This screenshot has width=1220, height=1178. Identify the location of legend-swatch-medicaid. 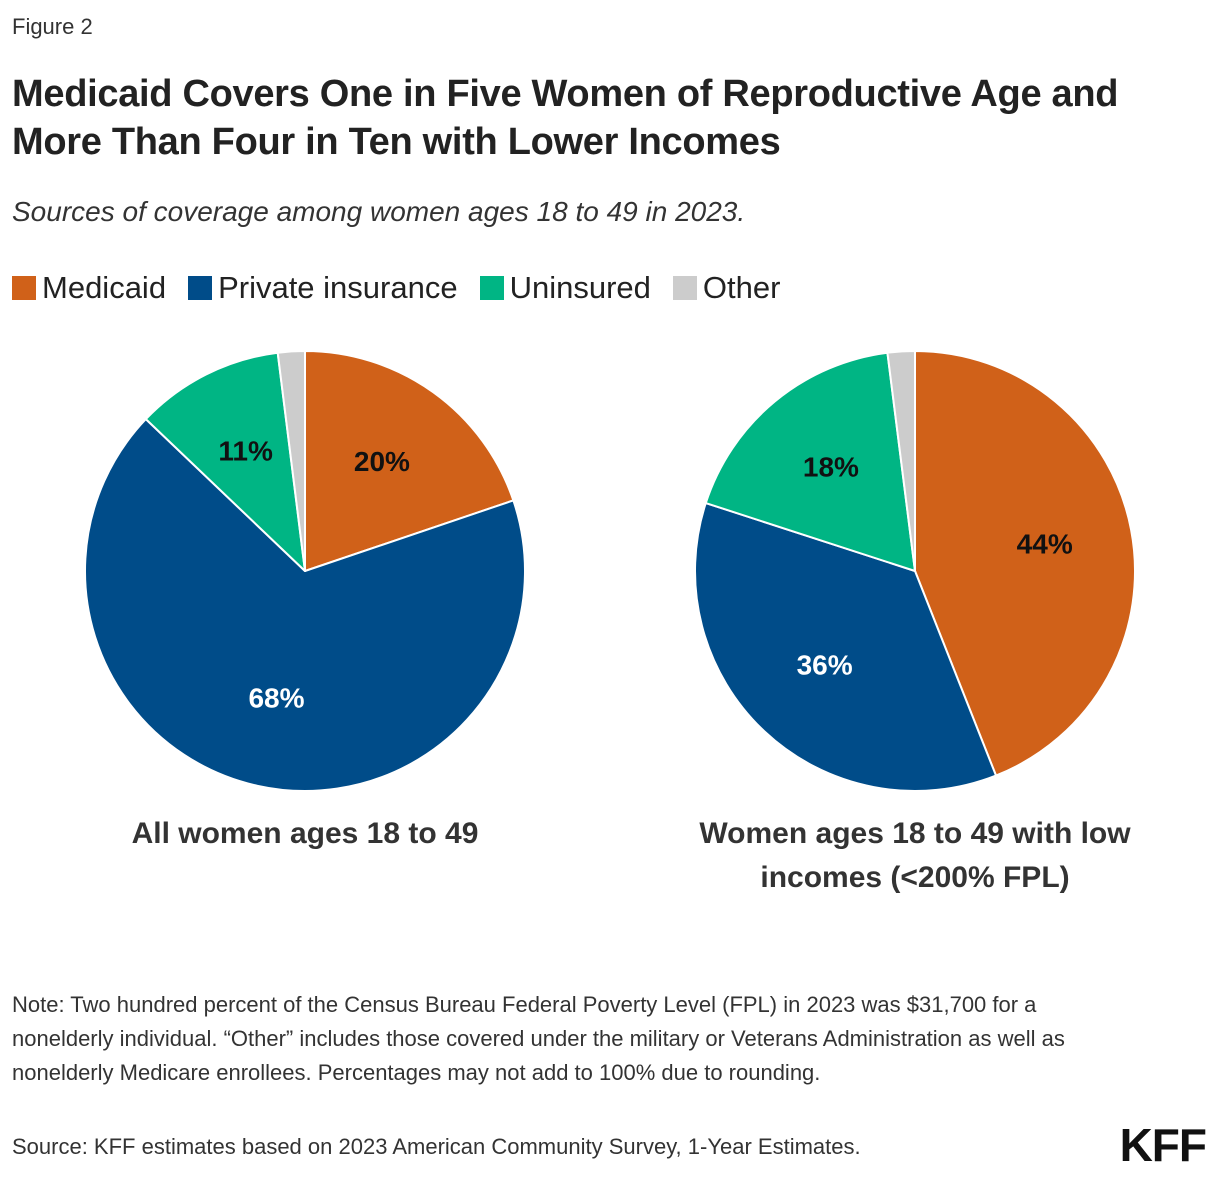
(24, 288).